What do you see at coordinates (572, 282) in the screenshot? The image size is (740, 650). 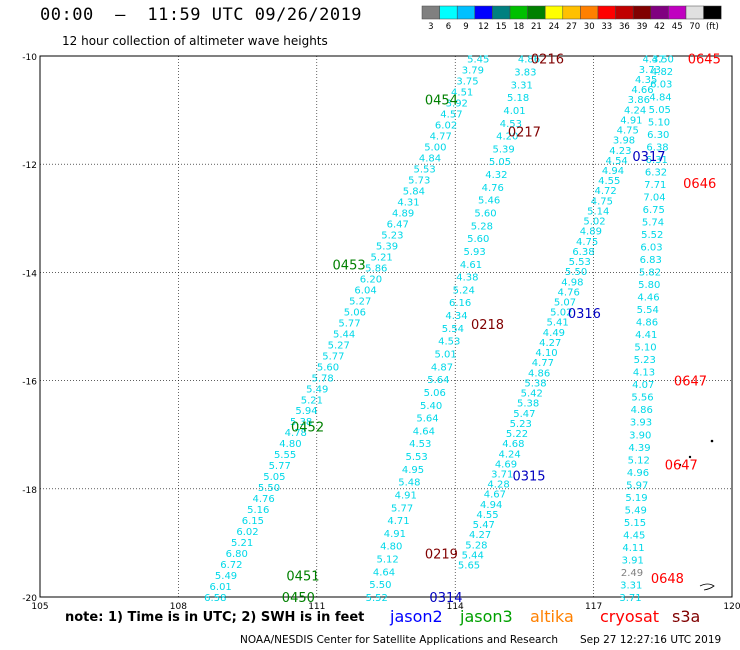 I see `wave-height-value: 4.98` at bounding box center [572, 282].